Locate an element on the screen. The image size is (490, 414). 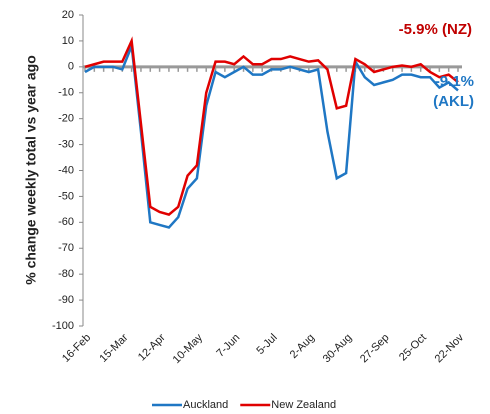
y-tick-label: -70 is located at coordinates (66, 248).